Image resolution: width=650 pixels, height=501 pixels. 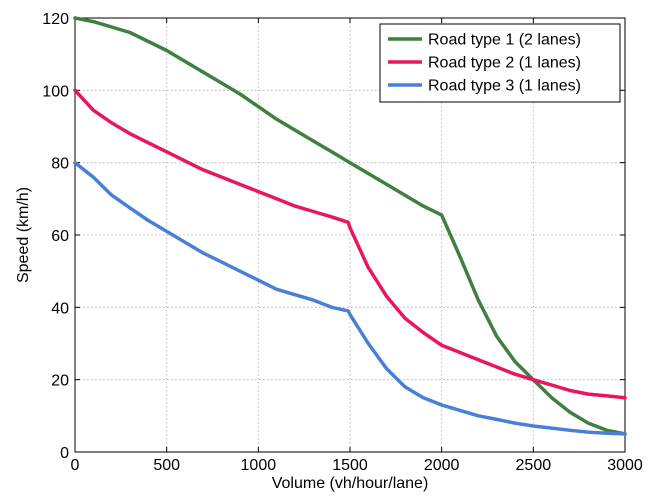 I want to click on x-tick-label: 2000, so click(x=442, y=465).